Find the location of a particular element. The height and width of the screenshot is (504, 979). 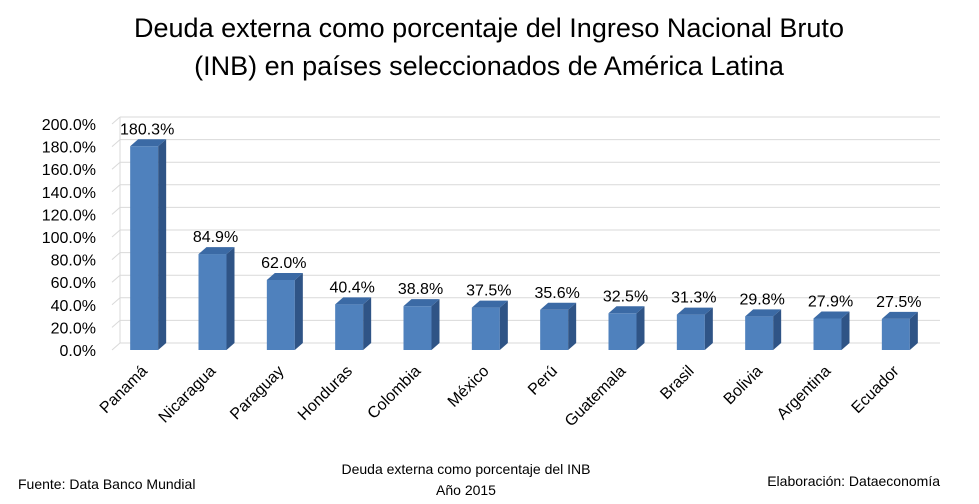

y-tick-label: 0.0% is located at coordinates (78, 351).